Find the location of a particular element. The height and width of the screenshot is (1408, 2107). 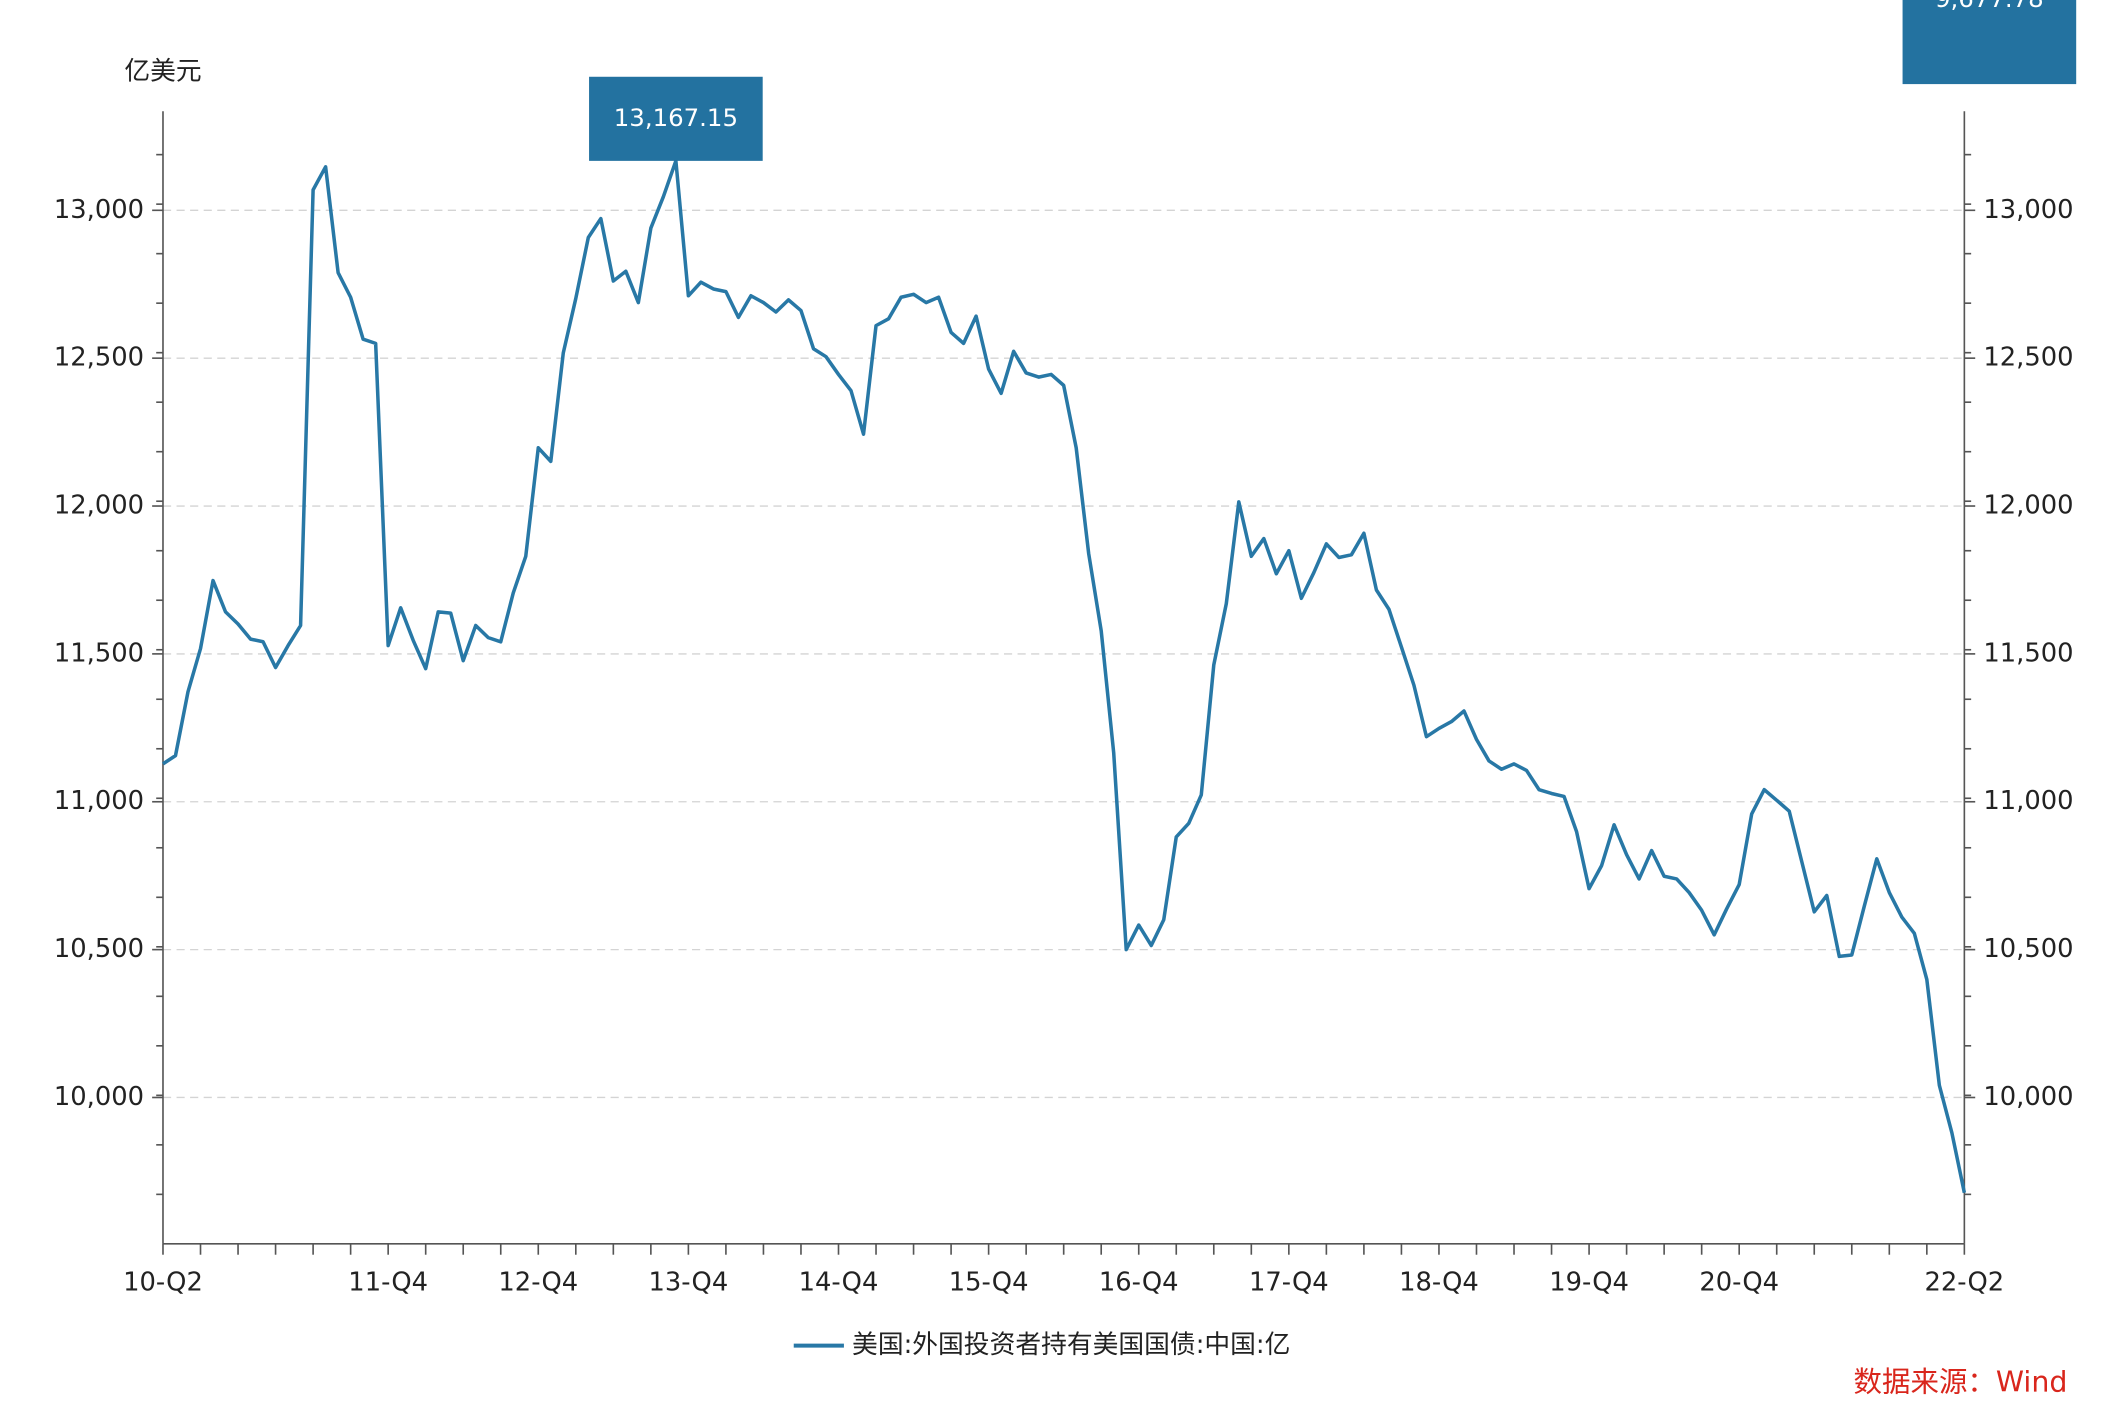

x-tick-label: 20-Q4 is located at coordinates (1739, 1283).